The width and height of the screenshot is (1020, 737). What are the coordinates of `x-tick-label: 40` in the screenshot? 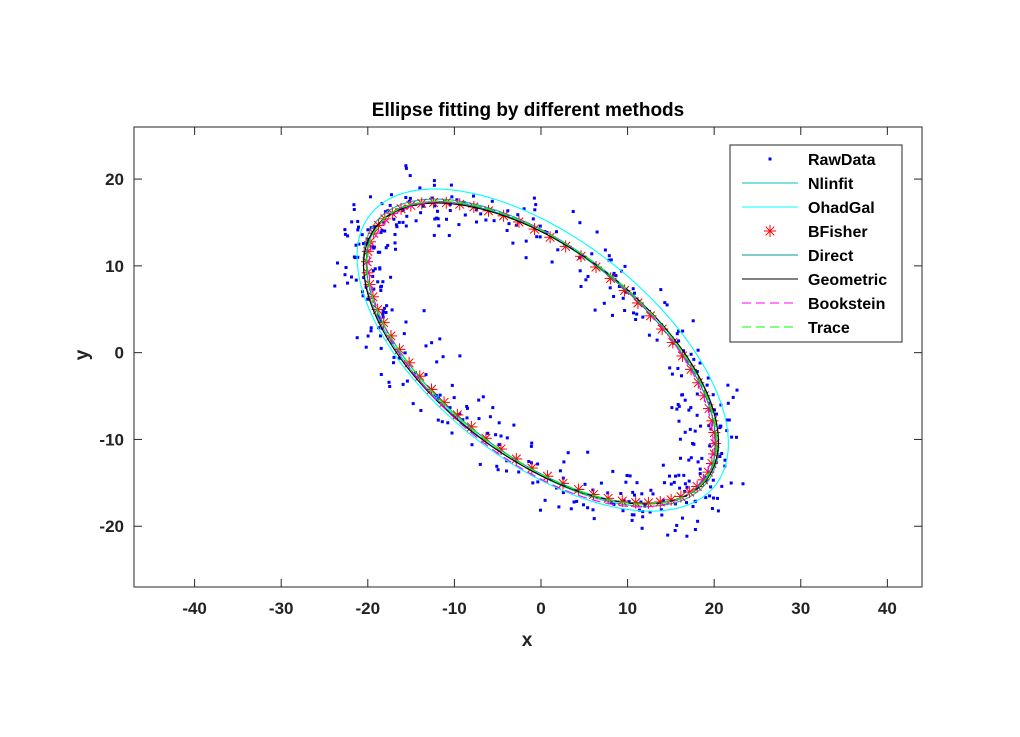 It's located at (887, 608).